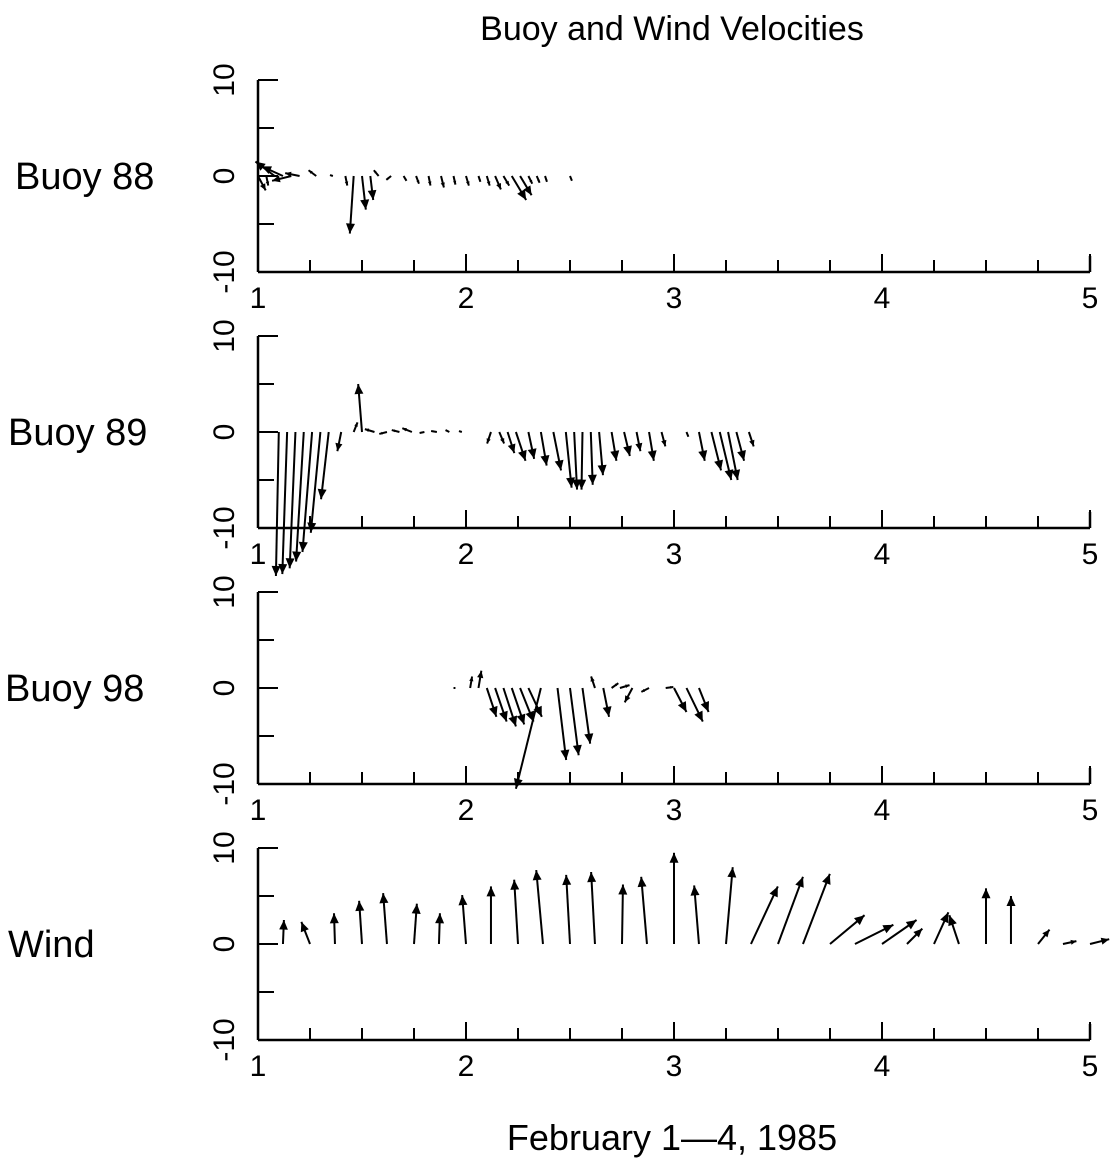 The height and width of the screenshot is (1169, 1118). Describe the element at coordinates (74, 689) in the screenshot. I see `panel-label-buoy-98: Buoy 98` at that location.